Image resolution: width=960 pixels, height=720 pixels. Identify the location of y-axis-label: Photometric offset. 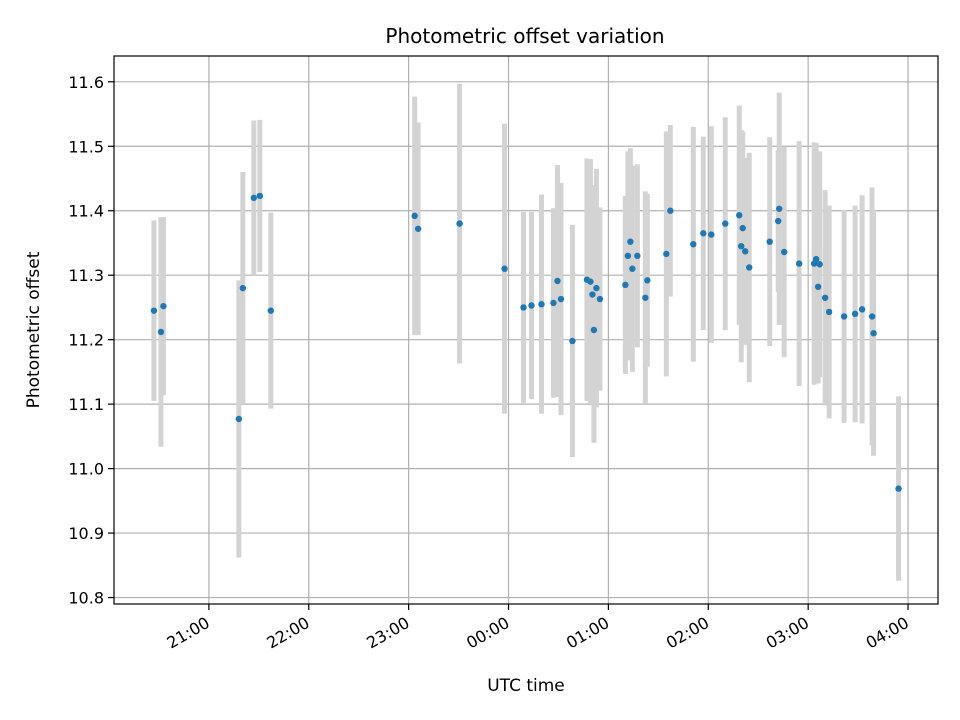
(34, 329).